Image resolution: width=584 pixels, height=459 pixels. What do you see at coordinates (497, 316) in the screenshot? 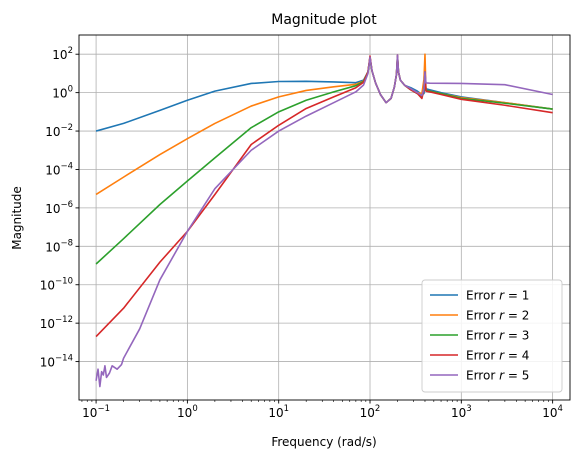
I see `legend-label-r2: Error r = 2` at bounding box center [497, 316].